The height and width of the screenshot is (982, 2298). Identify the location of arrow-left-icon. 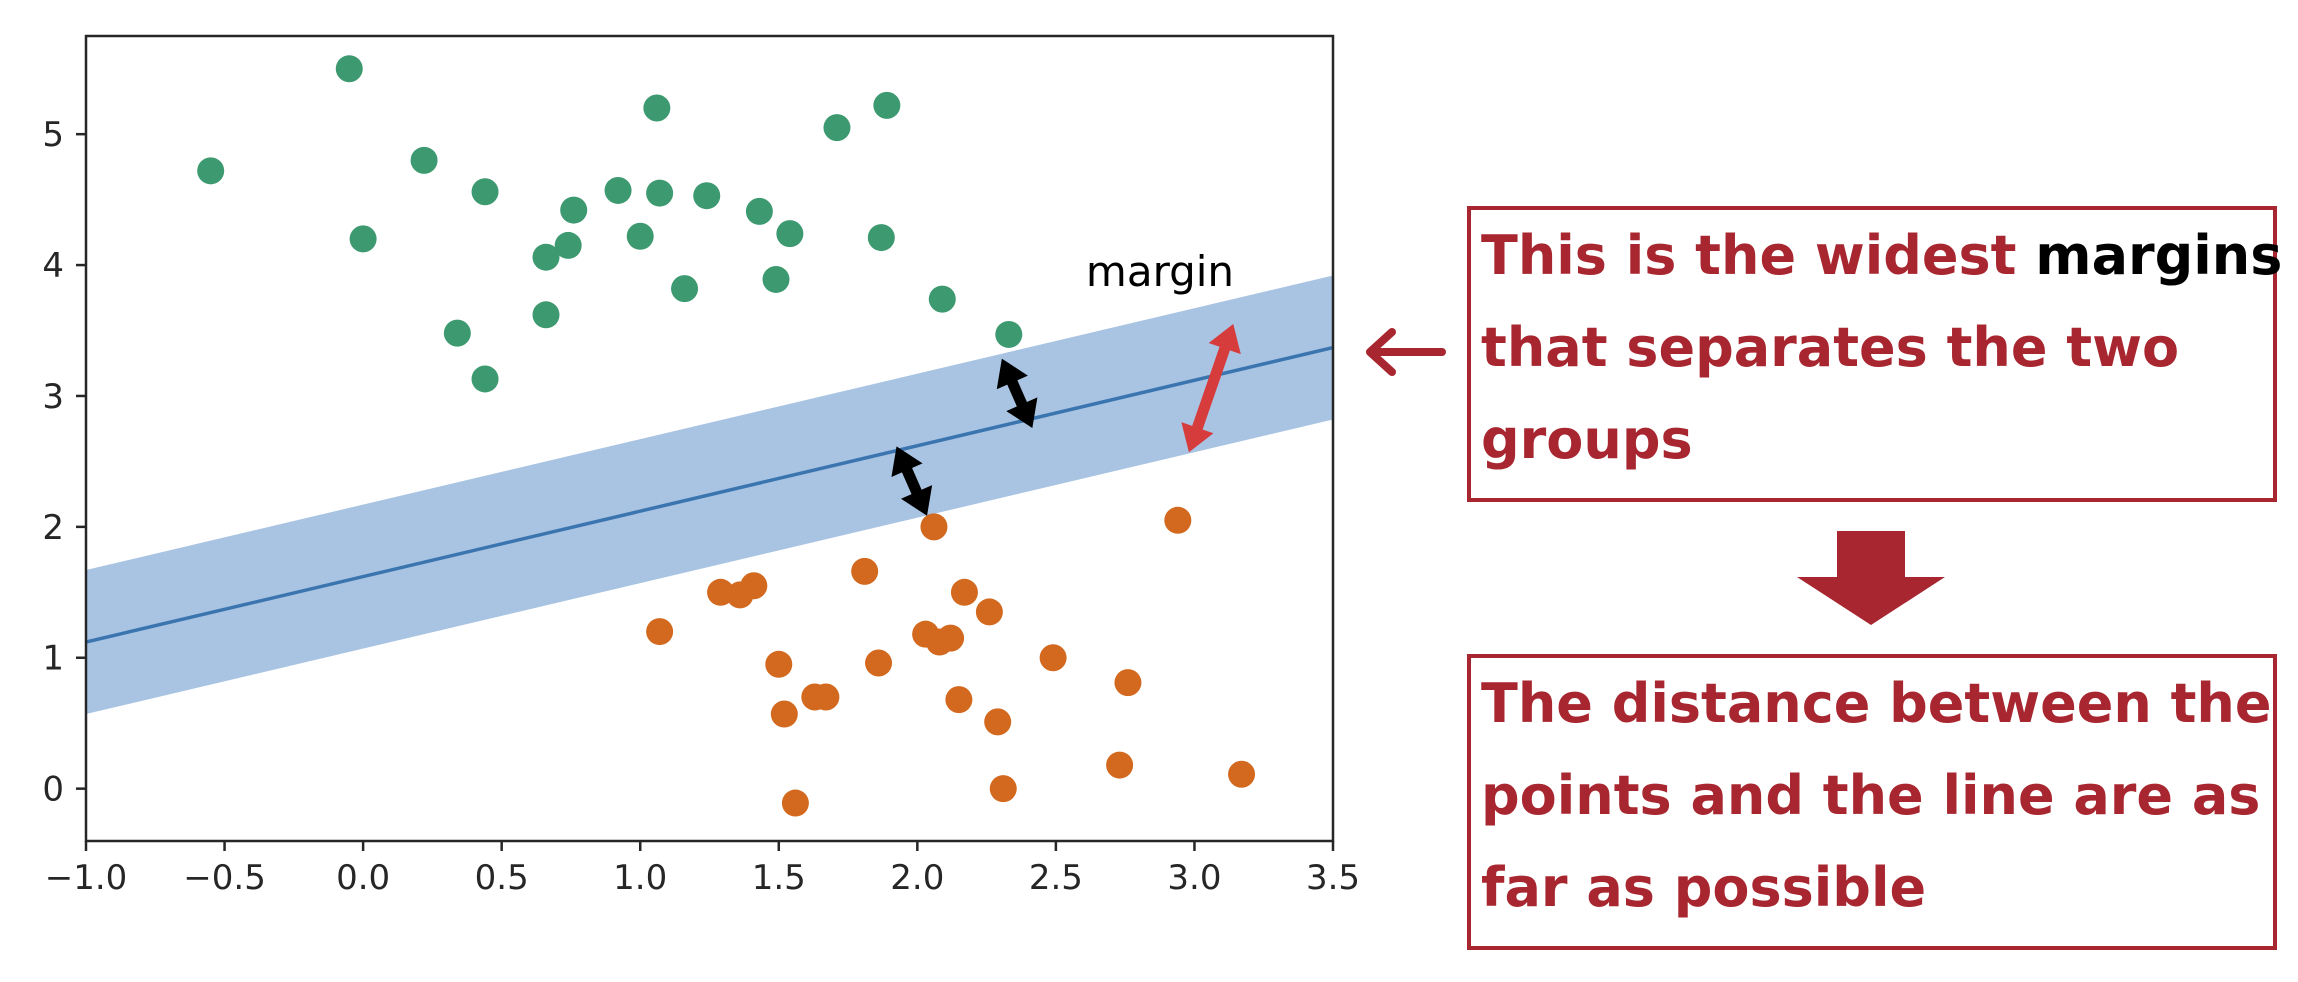
(1406, 352).